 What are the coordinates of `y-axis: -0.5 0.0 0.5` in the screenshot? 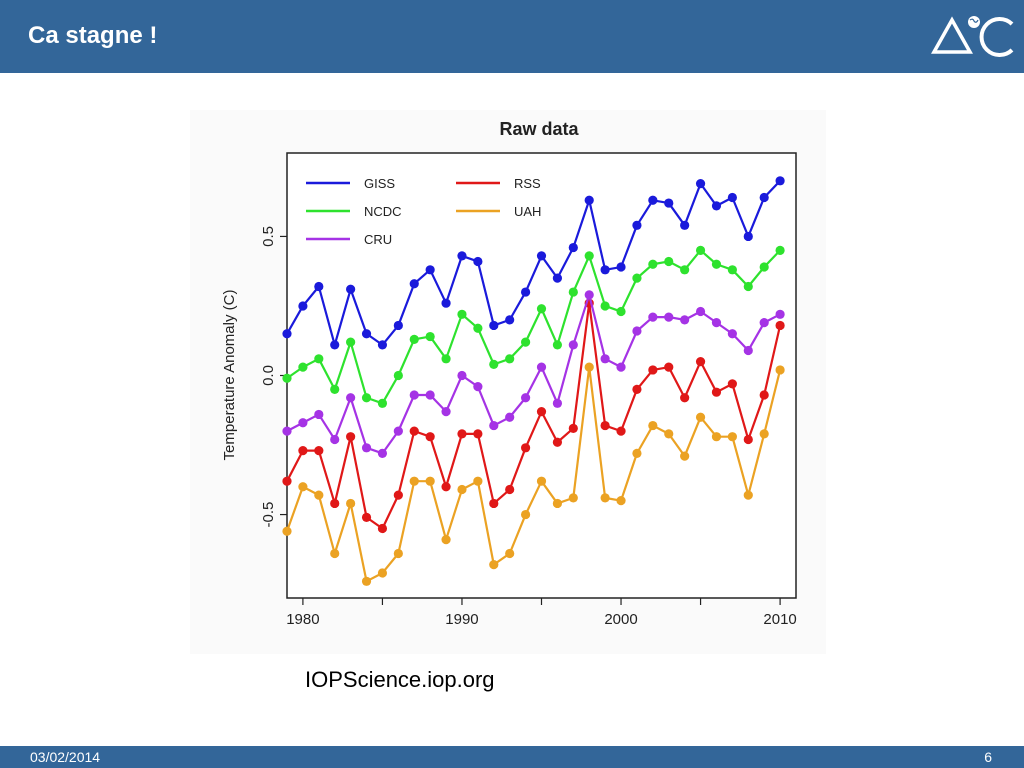 It's located at (273, 376).